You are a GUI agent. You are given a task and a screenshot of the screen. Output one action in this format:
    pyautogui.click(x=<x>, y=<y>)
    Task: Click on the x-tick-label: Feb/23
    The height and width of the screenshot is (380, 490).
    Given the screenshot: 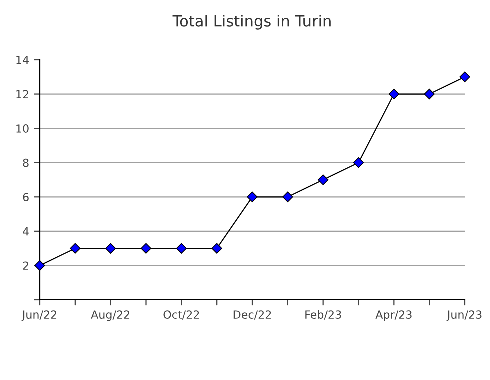 What is the action you would take?
    pyautogui.click(x=324, y=315)
    